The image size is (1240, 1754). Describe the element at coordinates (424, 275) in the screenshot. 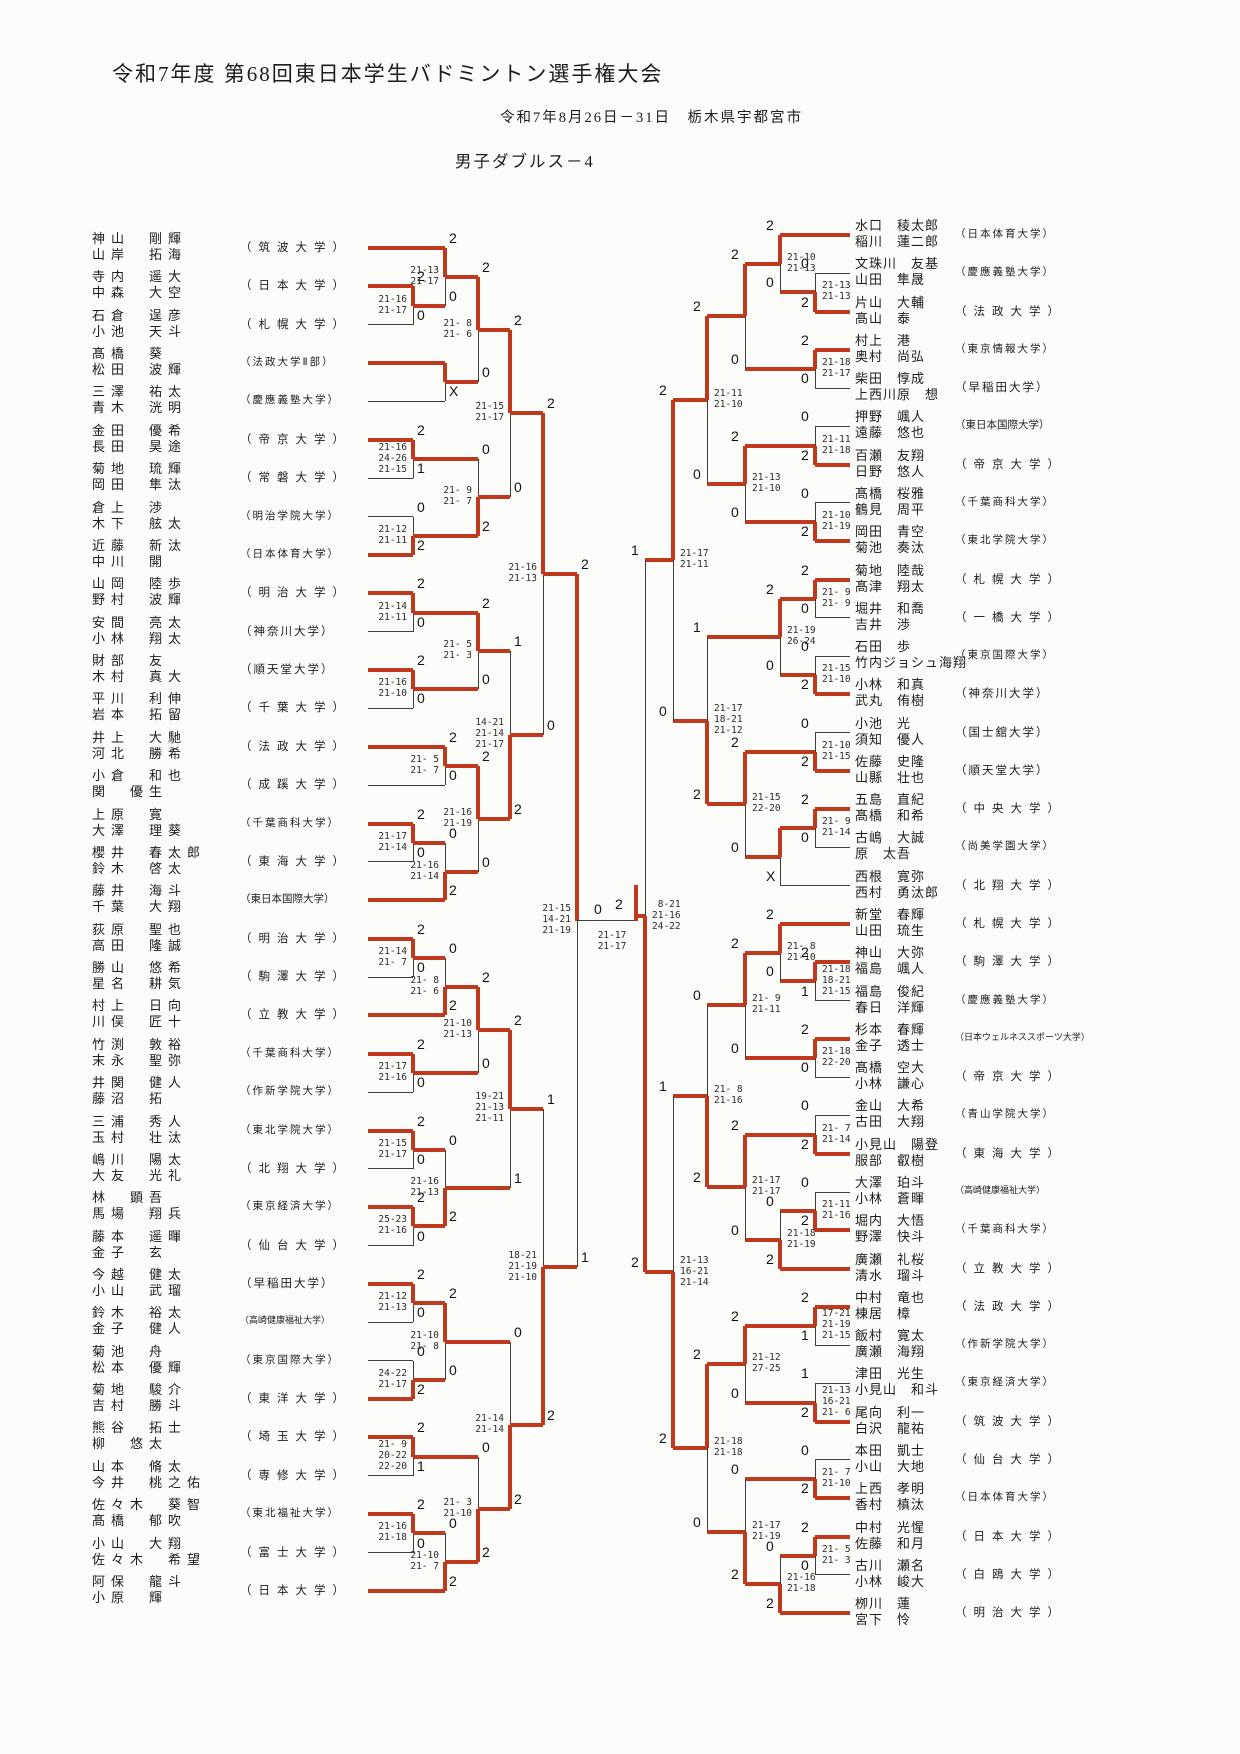

I see `set-scores: 21-13 21-17` at that location.